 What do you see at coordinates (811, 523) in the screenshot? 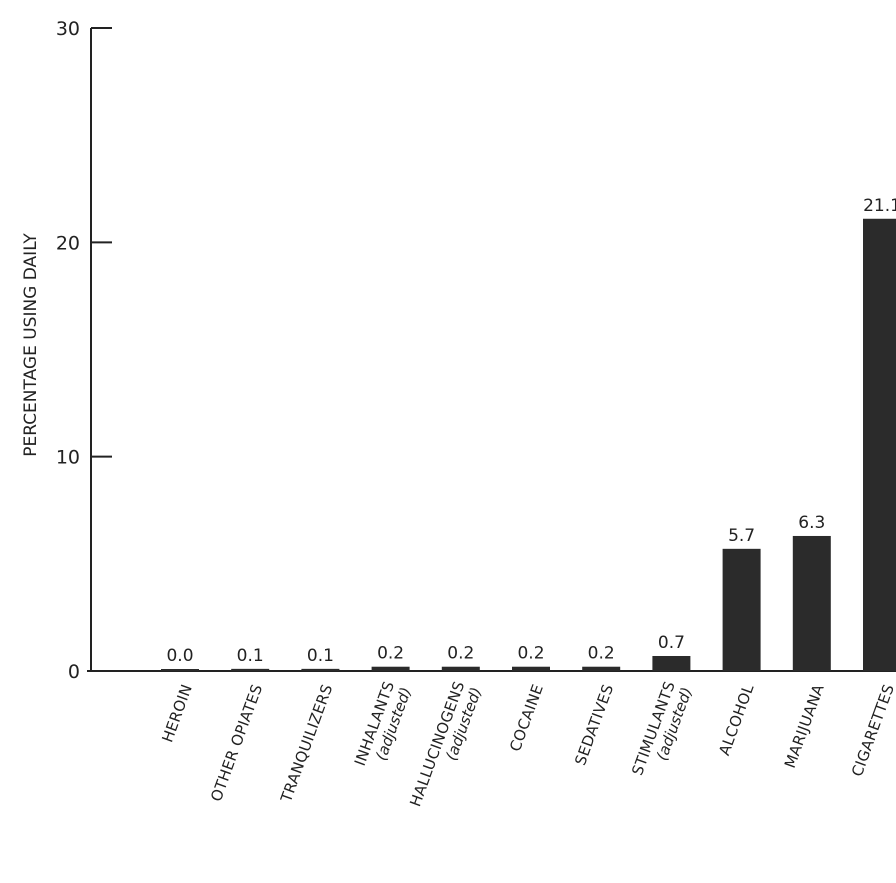
I see `bar-value-label: 6.3` at bounding box center [811, 523].